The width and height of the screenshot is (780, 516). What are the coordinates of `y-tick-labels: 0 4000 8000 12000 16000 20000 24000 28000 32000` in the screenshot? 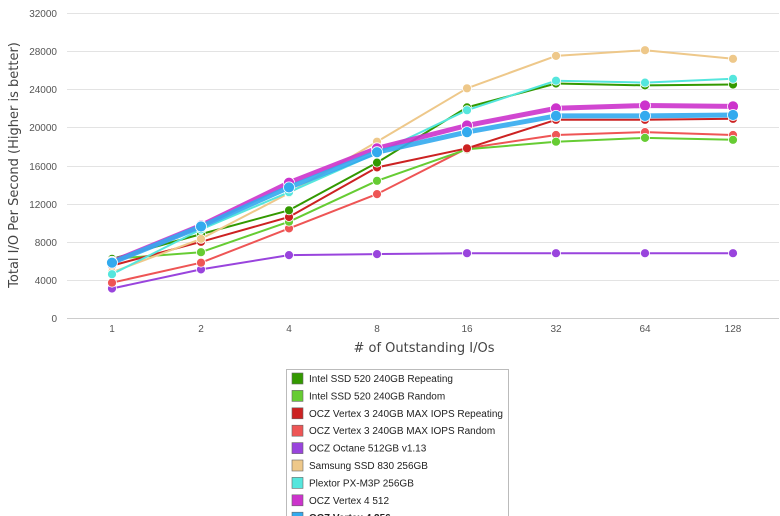 It's located at (43, 167).